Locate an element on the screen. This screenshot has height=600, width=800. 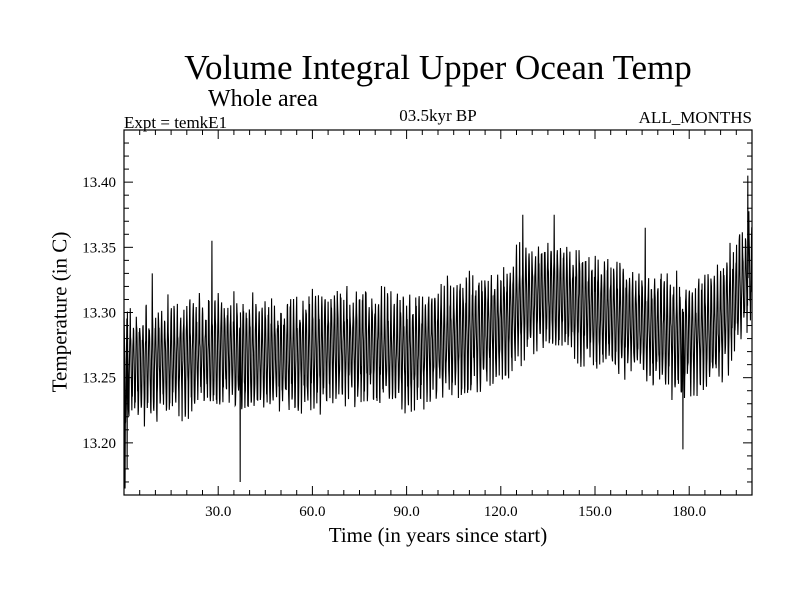
chart-subtitle: Whole area is located at coordinates (263, 99).